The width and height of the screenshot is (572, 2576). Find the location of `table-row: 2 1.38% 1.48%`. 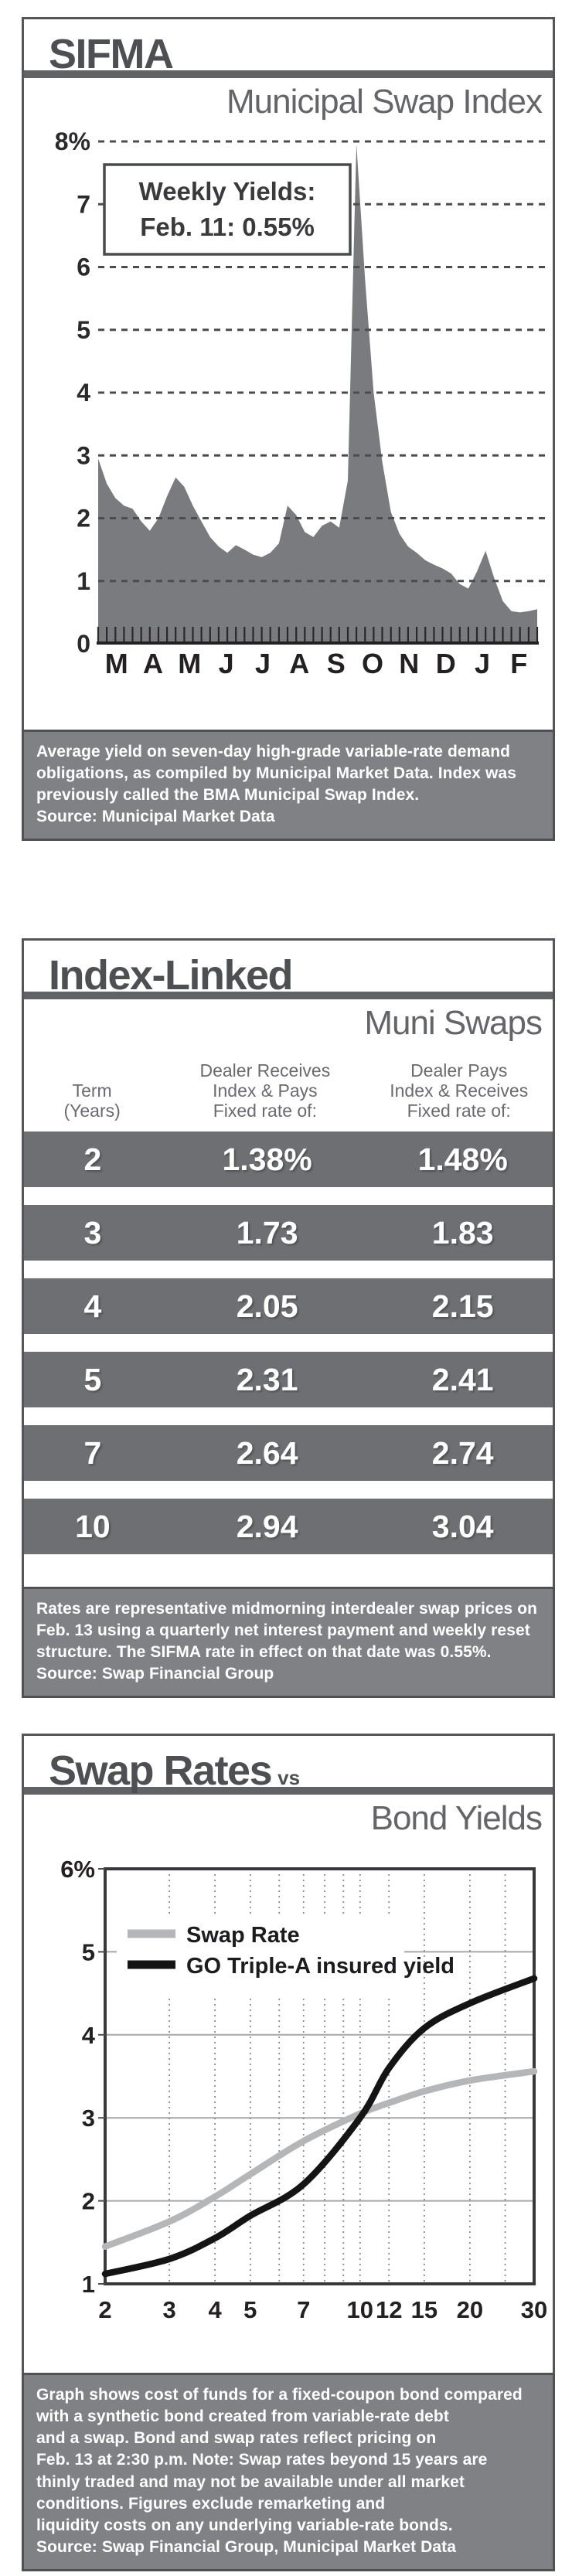

table-row: 2 1.38% 1.48% is located at coordinates (288, 1159).